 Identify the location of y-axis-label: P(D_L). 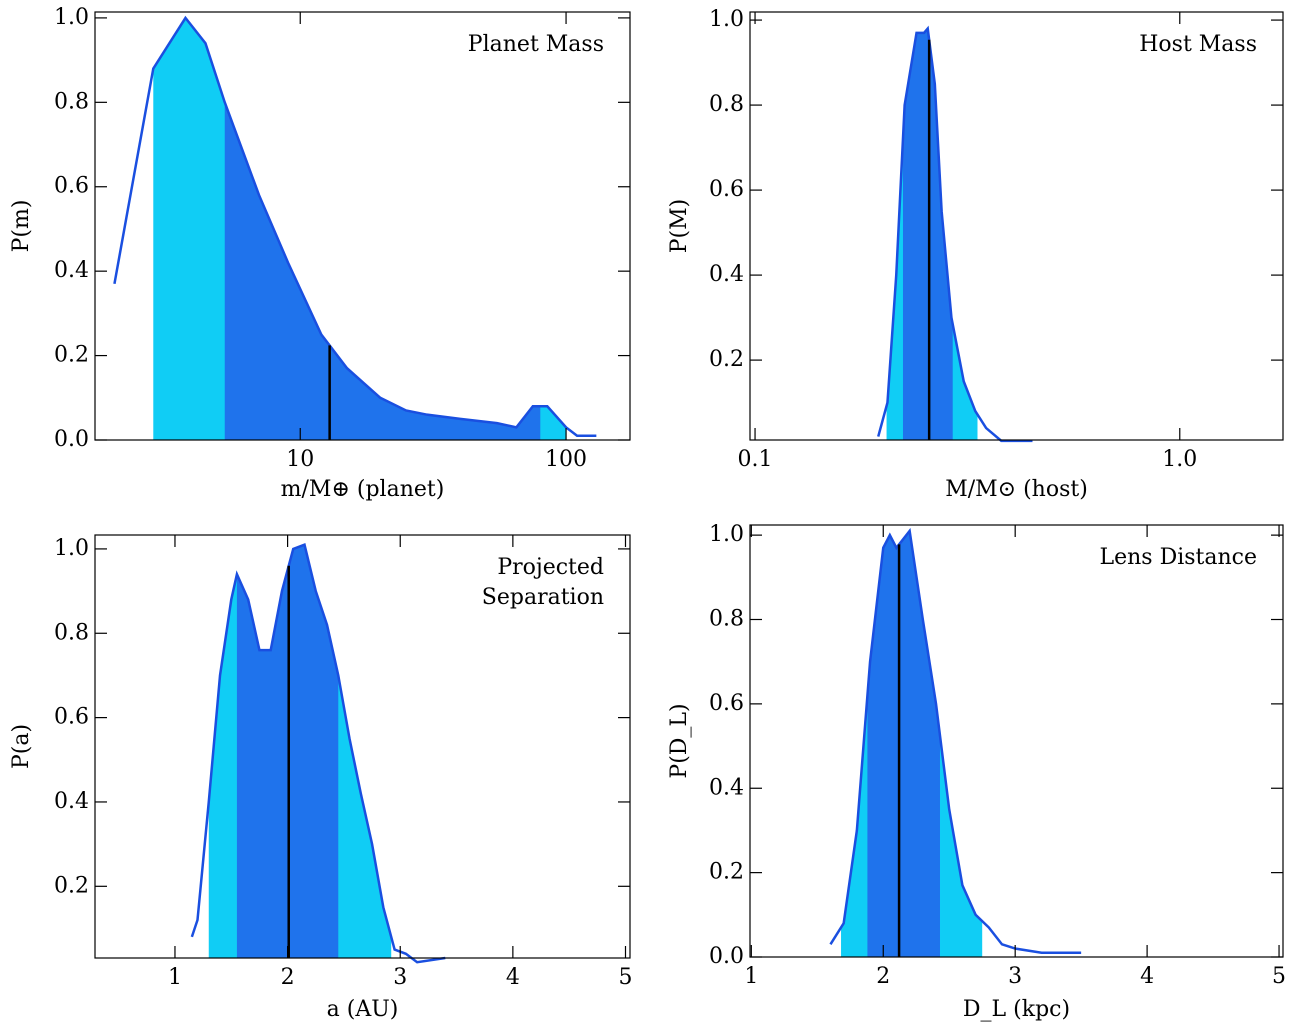
(679, 740).